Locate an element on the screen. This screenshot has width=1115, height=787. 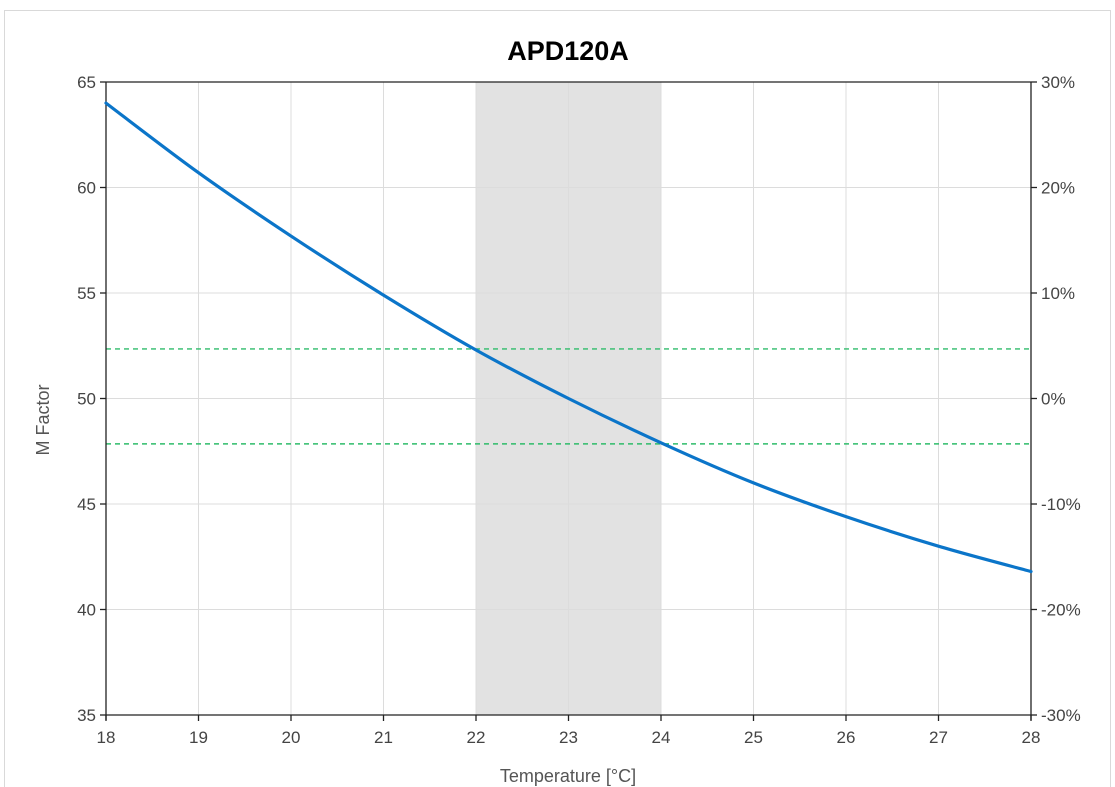
x-tick-label: 18 is located at coordinates (106, 737).